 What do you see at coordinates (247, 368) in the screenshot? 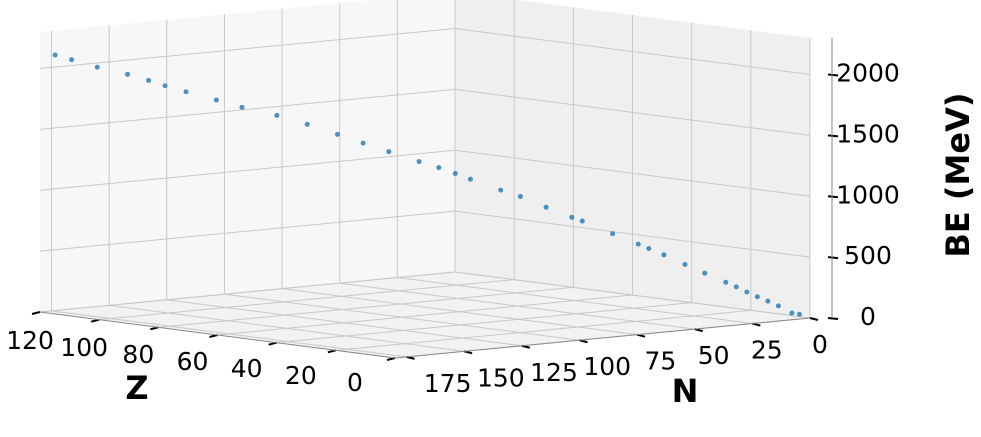
I see `x-tick-label: 40` at bounding box center [247, 368].